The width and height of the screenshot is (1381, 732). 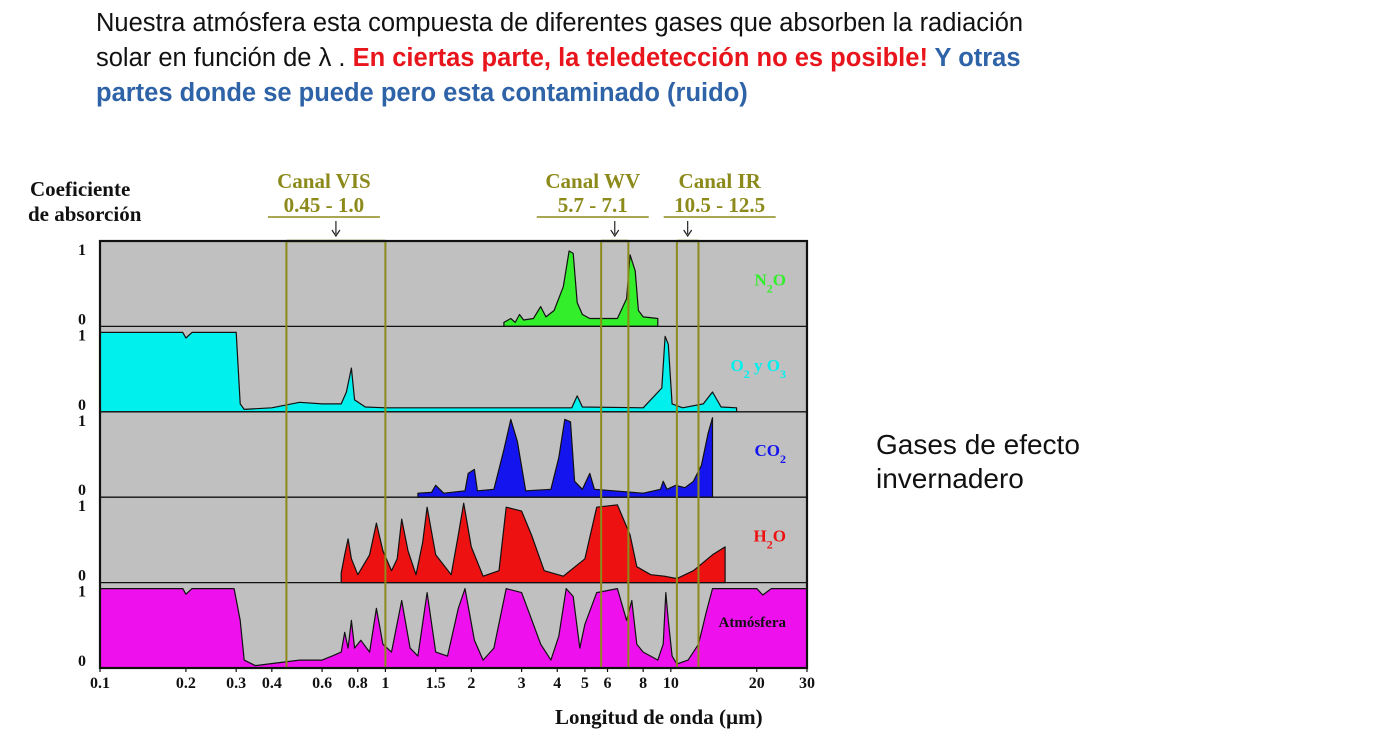 What do you see at coordinates (224, 58) in the screenshot?
I see `intro-line2-plain: solar en función de λ .` at bounding box center [224, 58].